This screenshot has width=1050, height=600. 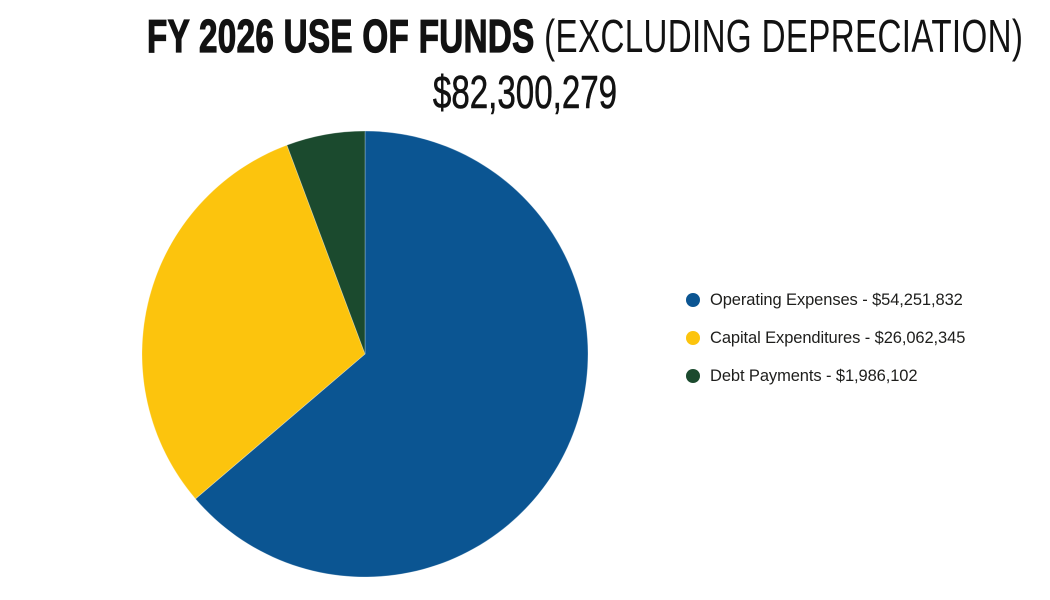 What do you see at coordinates (525, 92) in the screenshot?
I see `chart-title-amount: $82,300,279` at bounding box center [525, 92].